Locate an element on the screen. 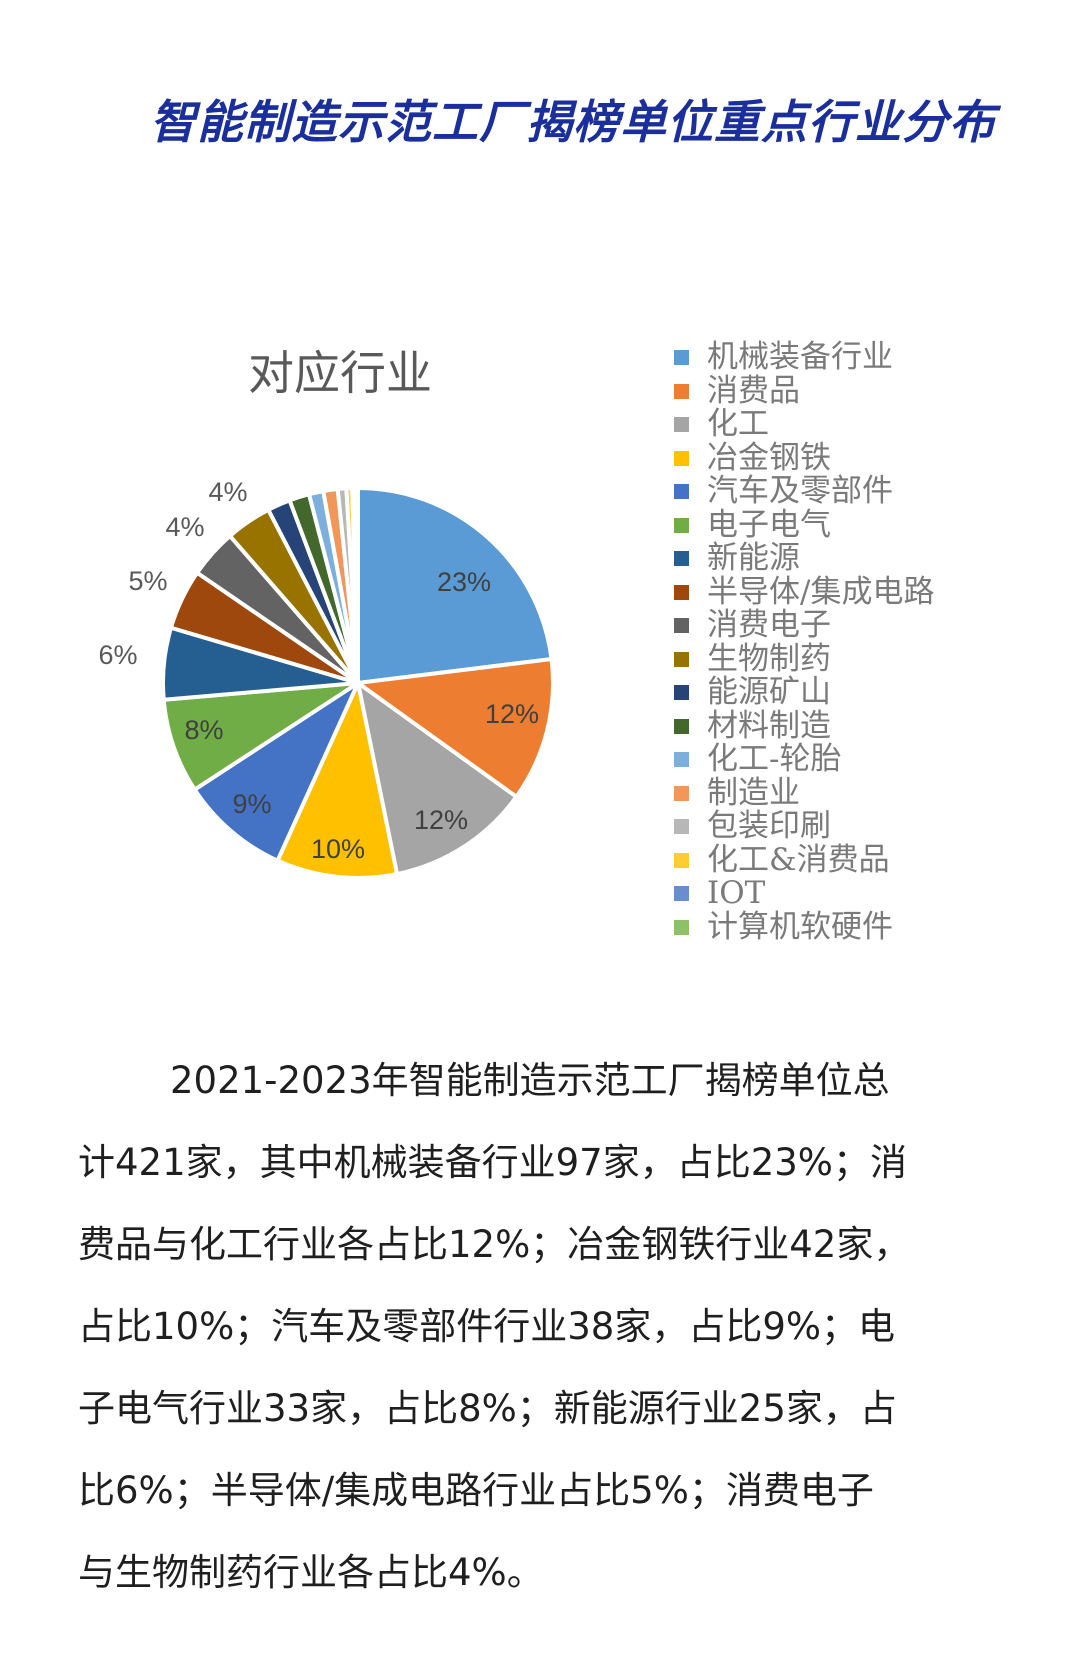  legend-label: 生物制药 is located at coordinates (769, 658).